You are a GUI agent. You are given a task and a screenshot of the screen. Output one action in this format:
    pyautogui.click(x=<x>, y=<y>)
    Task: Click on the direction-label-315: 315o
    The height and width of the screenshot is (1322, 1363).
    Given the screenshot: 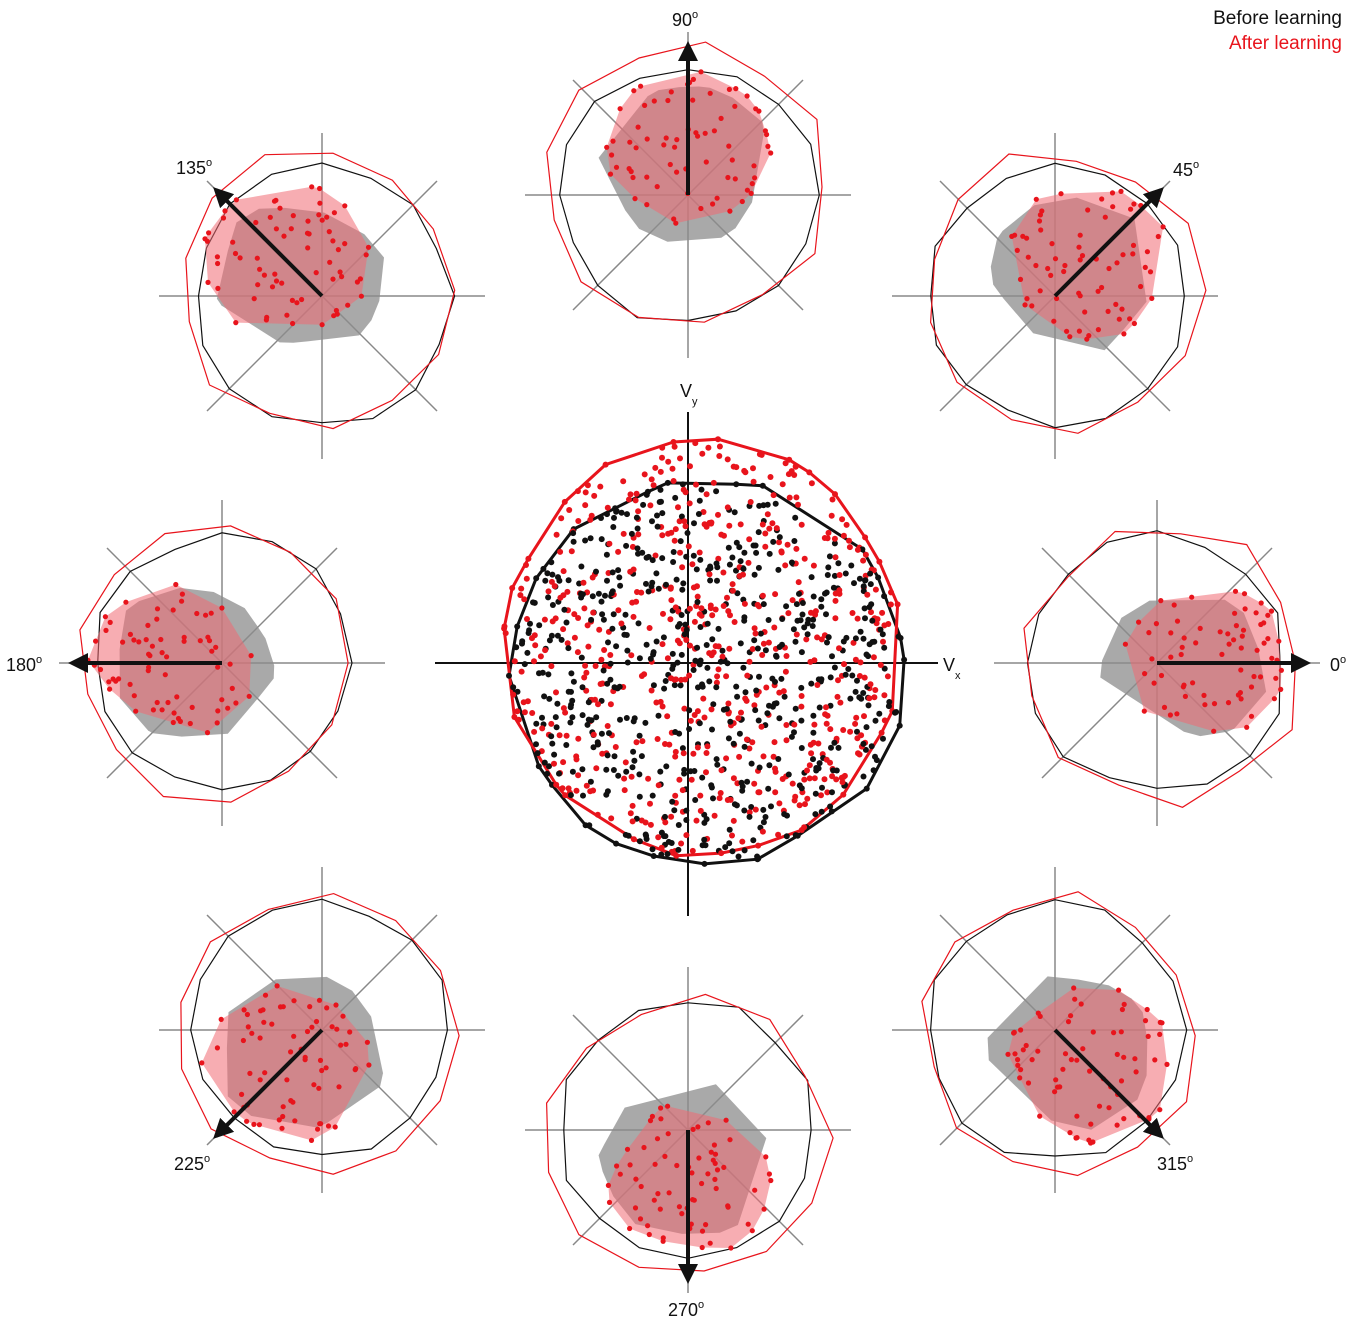 What is the action you would take?
    pyautogui.click(x=1175, y=1163)
    